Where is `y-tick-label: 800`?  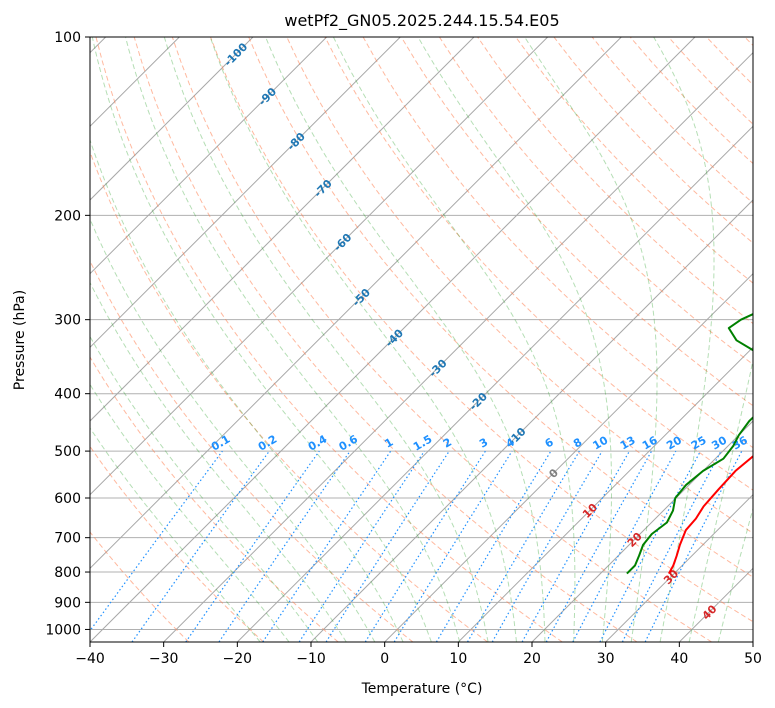
y-tick-label: 800 is located at coordinates (67, 573).